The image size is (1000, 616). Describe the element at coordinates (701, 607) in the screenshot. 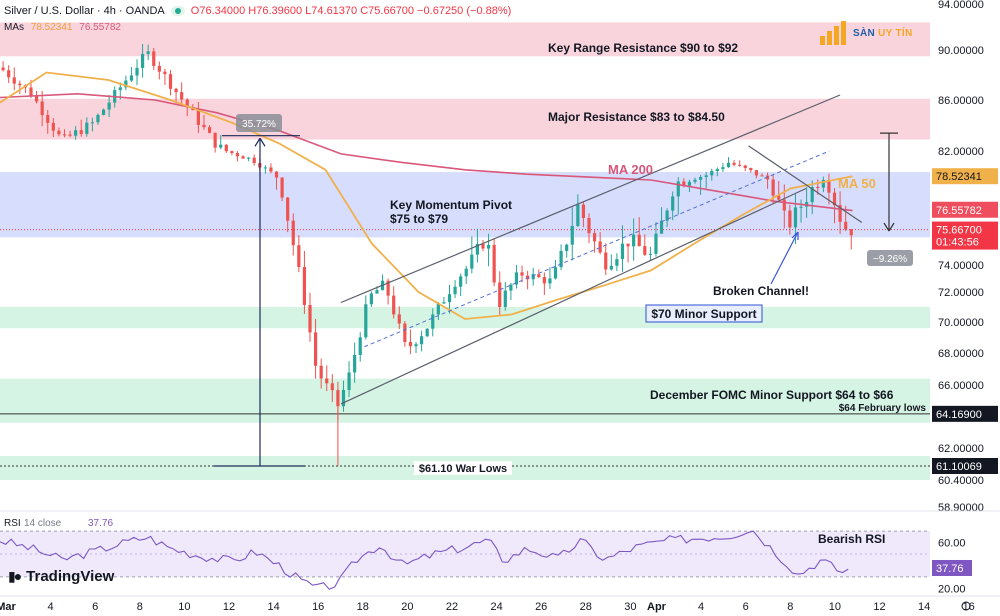

I see `time-tick: 4` at that location.